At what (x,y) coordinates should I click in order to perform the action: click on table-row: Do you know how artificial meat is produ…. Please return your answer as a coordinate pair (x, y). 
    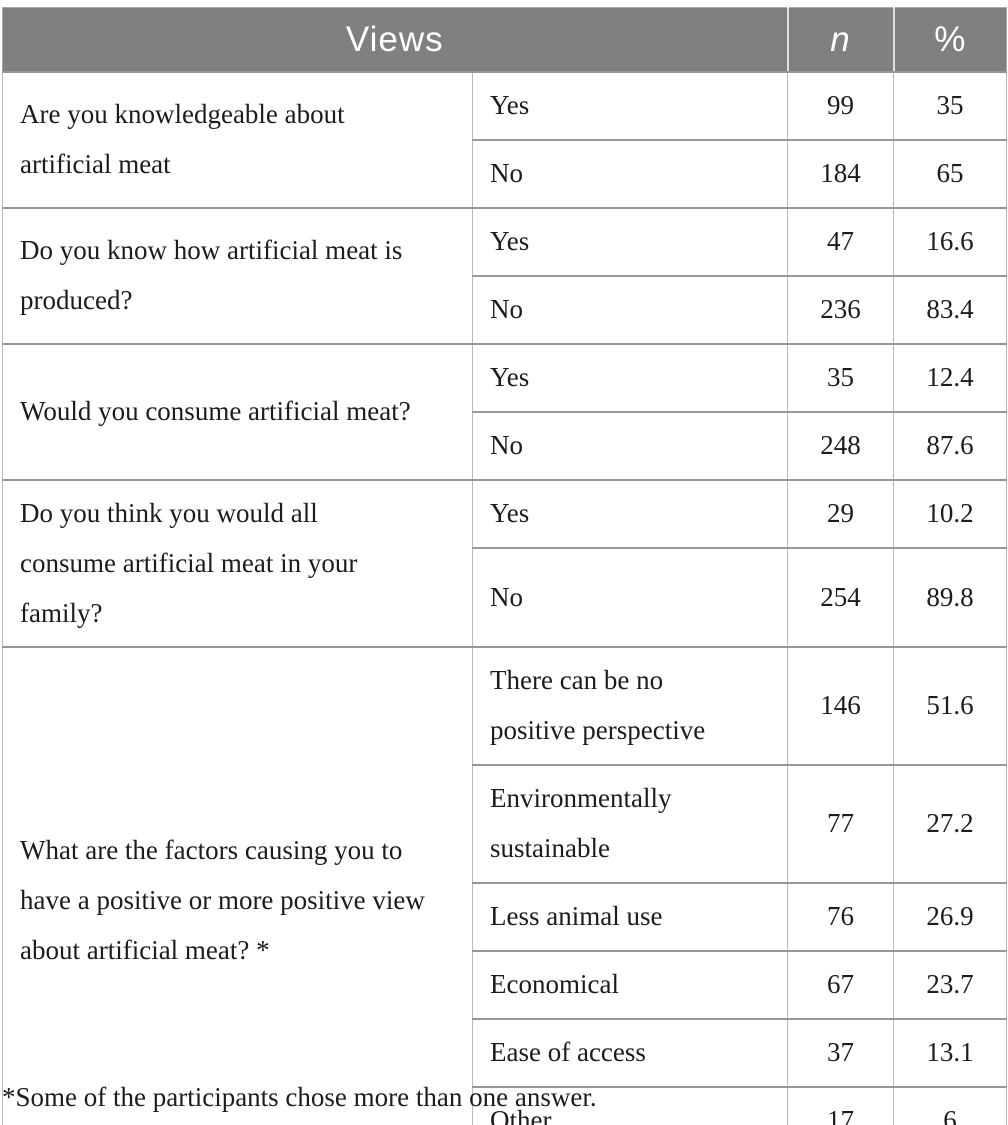
    Looking at the image, I should click on (505, 275).